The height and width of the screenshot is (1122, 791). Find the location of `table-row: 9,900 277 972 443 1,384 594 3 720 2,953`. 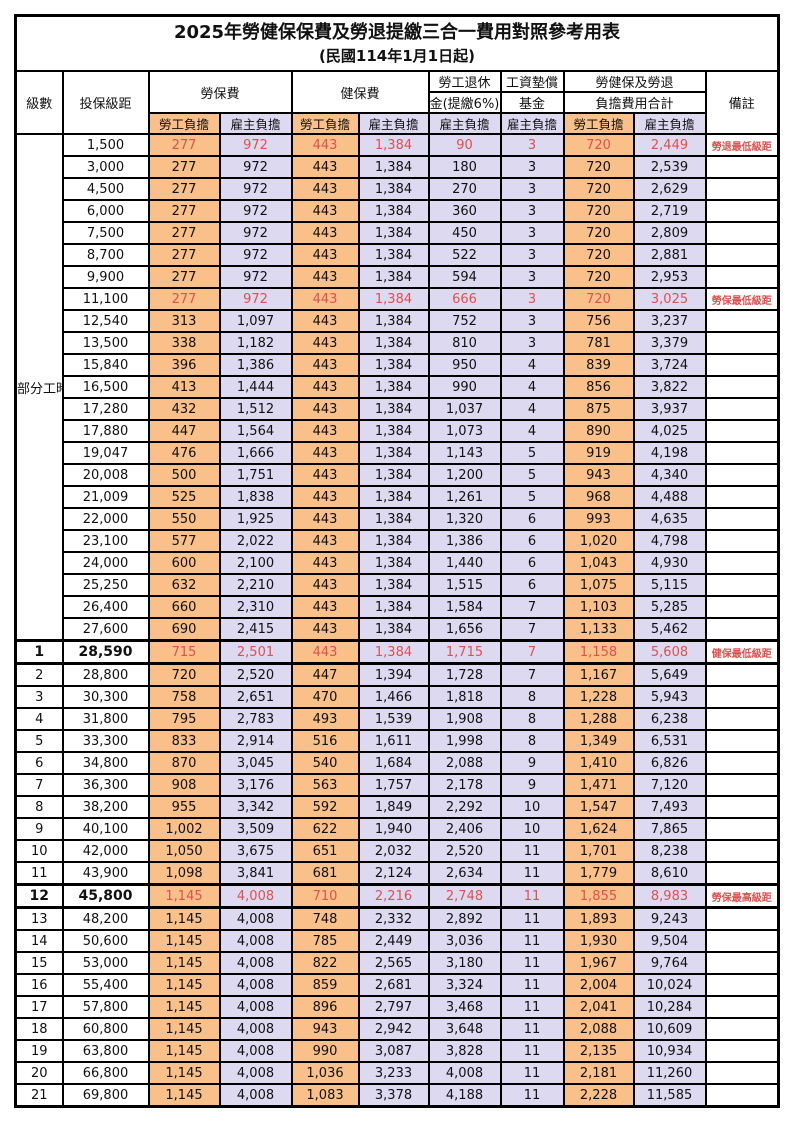

table-row: 9,900 277 972 443 1,384 594 3 720 2,953 is located at coordinates (398, 277).